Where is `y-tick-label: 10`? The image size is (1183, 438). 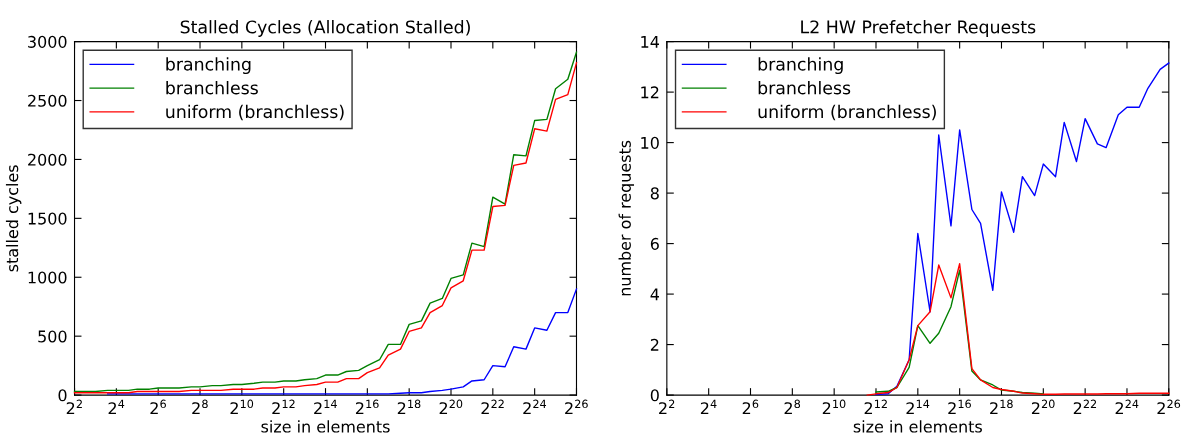
y-tick-label: 10 is located at coordinates (650, 142).